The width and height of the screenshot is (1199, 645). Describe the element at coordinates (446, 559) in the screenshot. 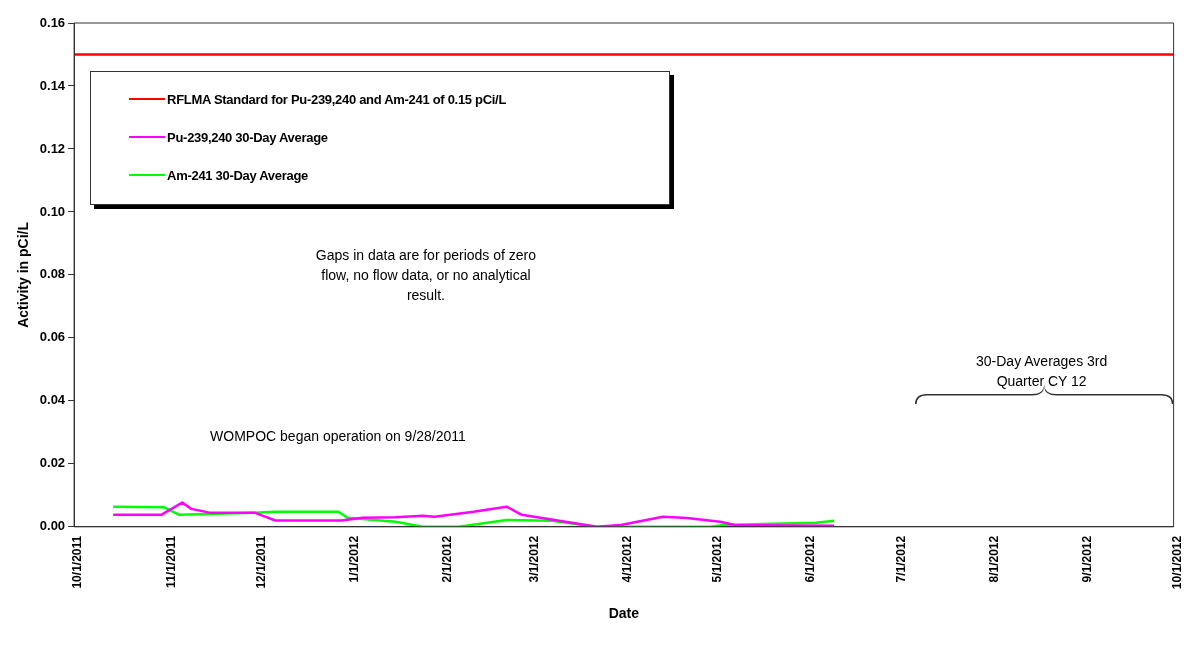

I see `x-tick-label: 2/1/2012` at that location.